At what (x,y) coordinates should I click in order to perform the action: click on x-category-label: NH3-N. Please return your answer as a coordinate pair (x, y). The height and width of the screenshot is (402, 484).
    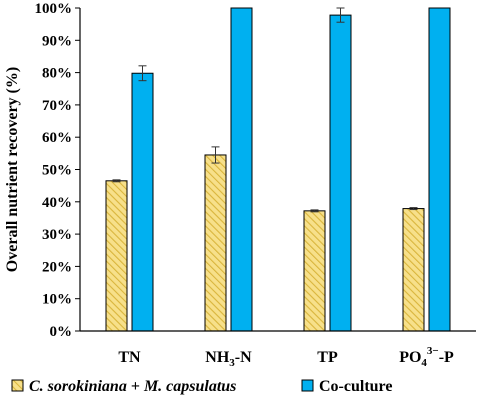
    Looking at the image, I should click on (228, 359).